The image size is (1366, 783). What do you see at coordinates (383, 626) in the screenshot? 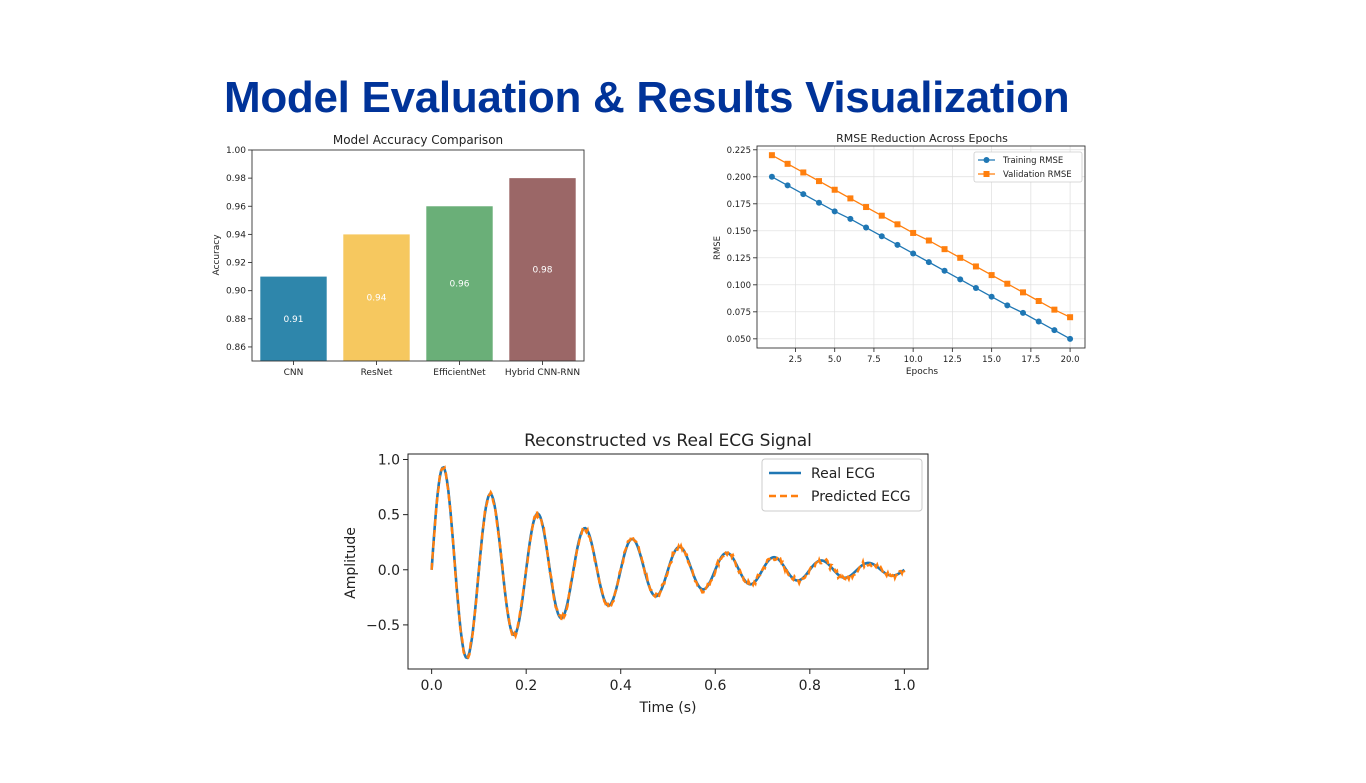
I see `y-tick-label: −0.5` at bounding box center [383, 626].